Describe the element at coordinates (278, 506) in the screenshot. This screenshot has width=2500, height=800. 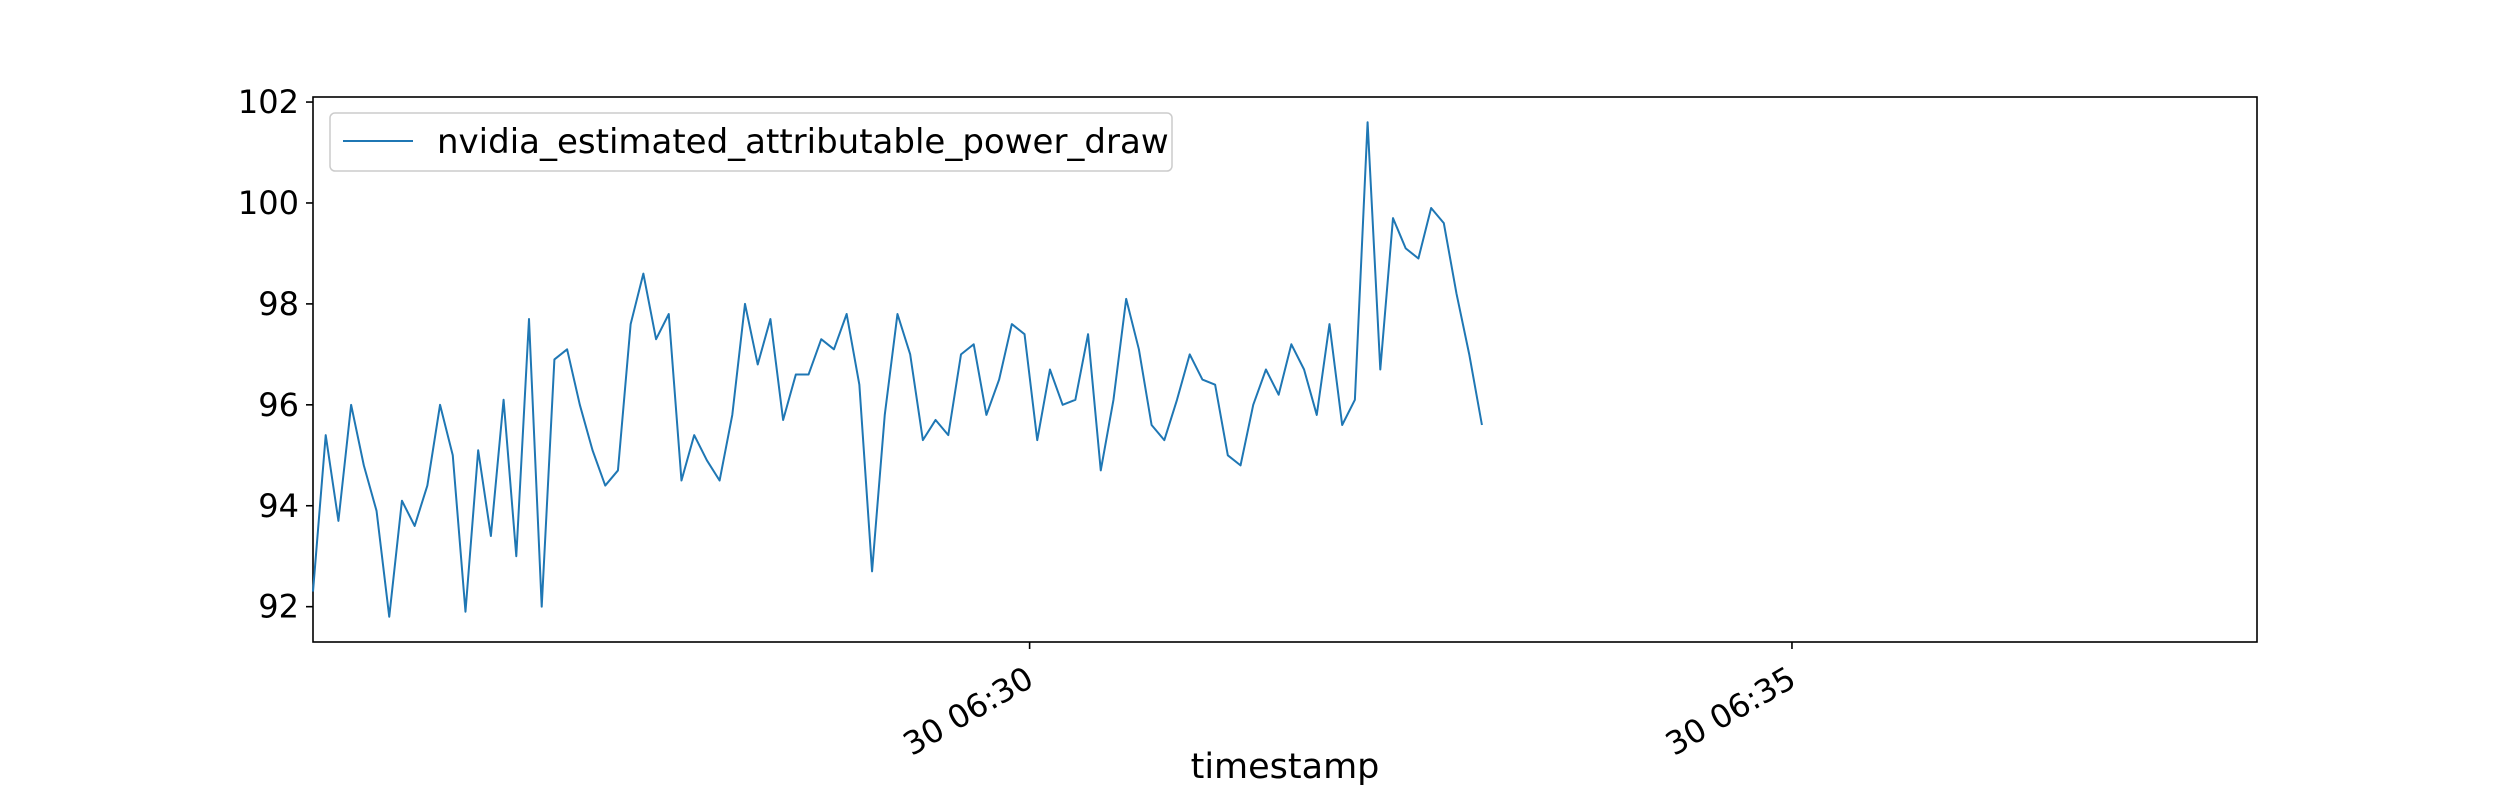
I see `y-tick-label: 94` at that location.